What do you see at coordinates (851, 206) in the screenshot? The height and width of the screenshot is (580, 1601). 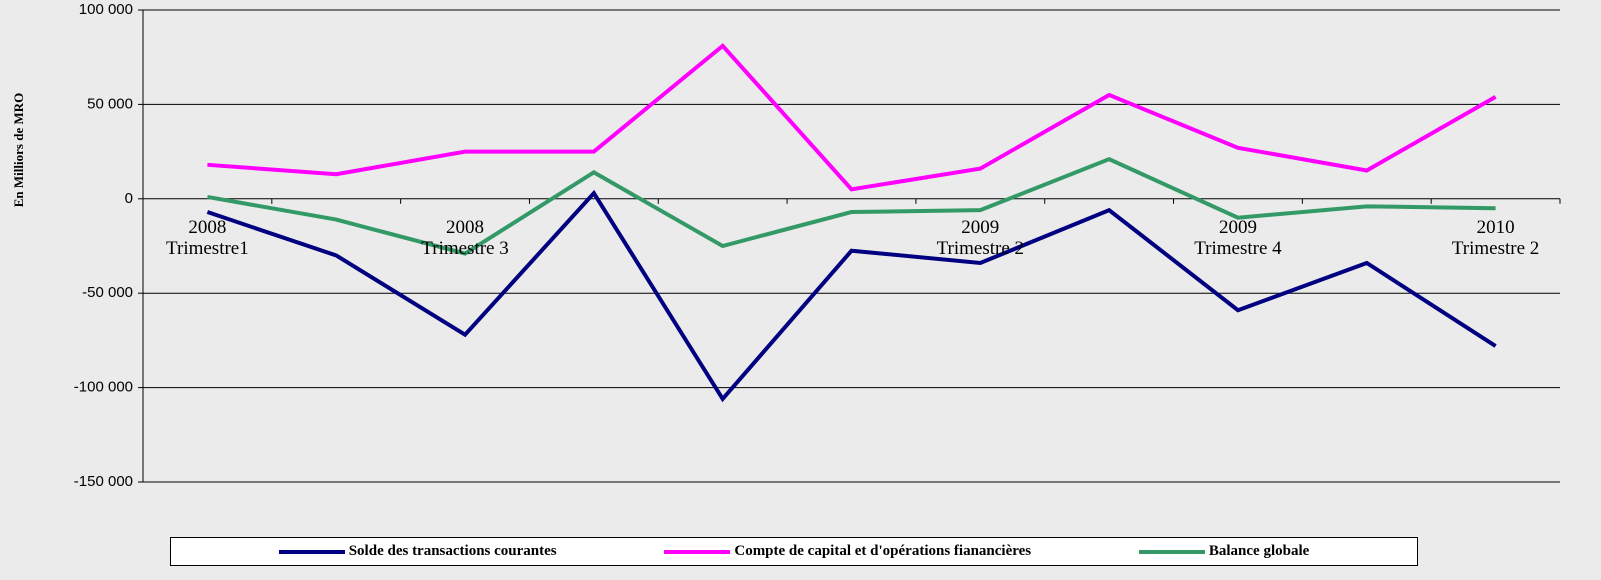 I see `series-line` at bounding box center [851, 206].